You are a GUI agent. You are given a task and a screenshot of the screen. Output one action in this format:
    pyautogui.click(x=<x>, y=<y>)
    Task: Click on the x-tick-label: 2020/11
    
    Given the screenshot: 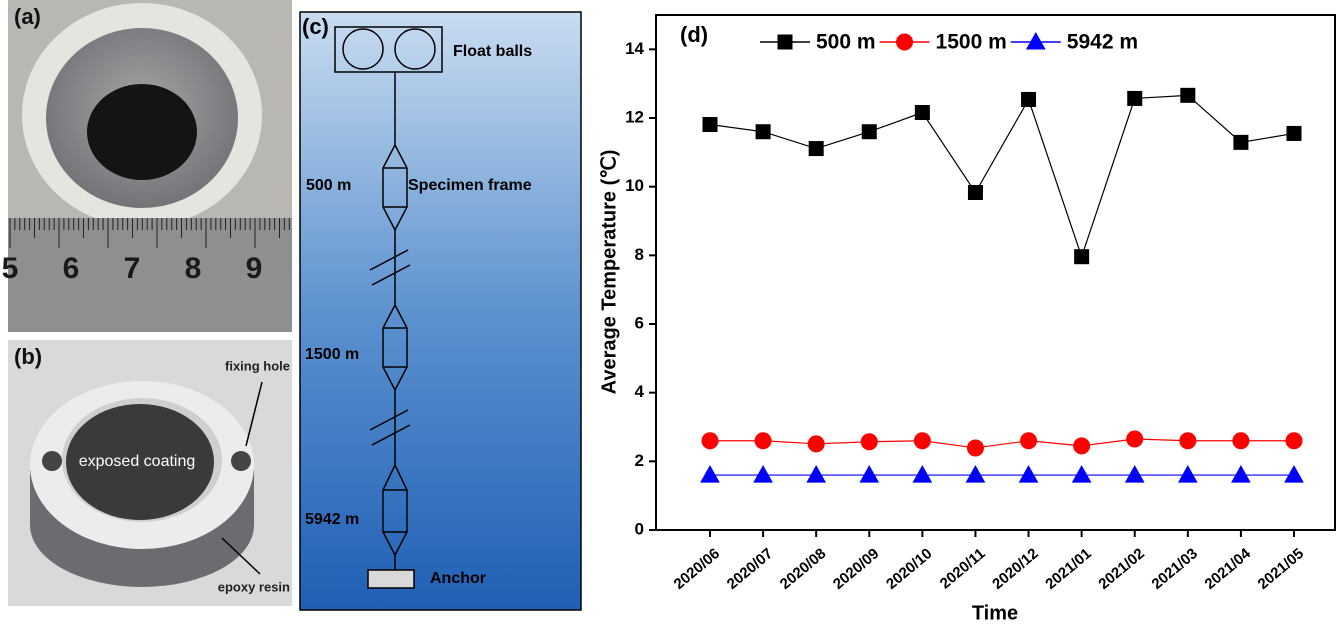 What is the action you would take?
    pyautogui.click(x=963, y=568)
    